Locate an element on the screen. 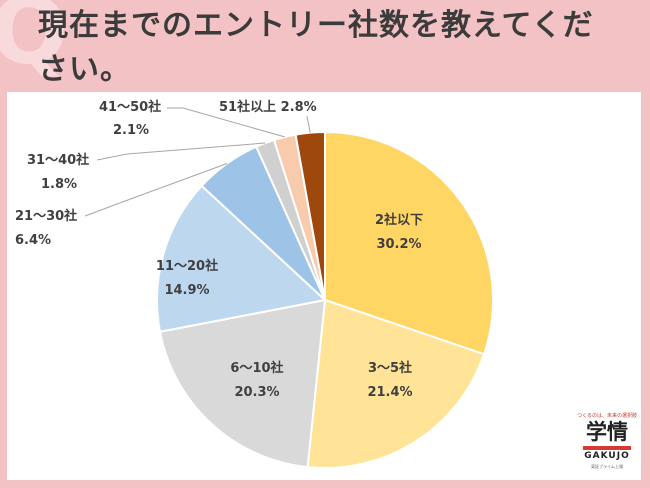 This screenshot has height=488, width=650. slice-value-label: 2.1% is located at coordinates (131, 130).